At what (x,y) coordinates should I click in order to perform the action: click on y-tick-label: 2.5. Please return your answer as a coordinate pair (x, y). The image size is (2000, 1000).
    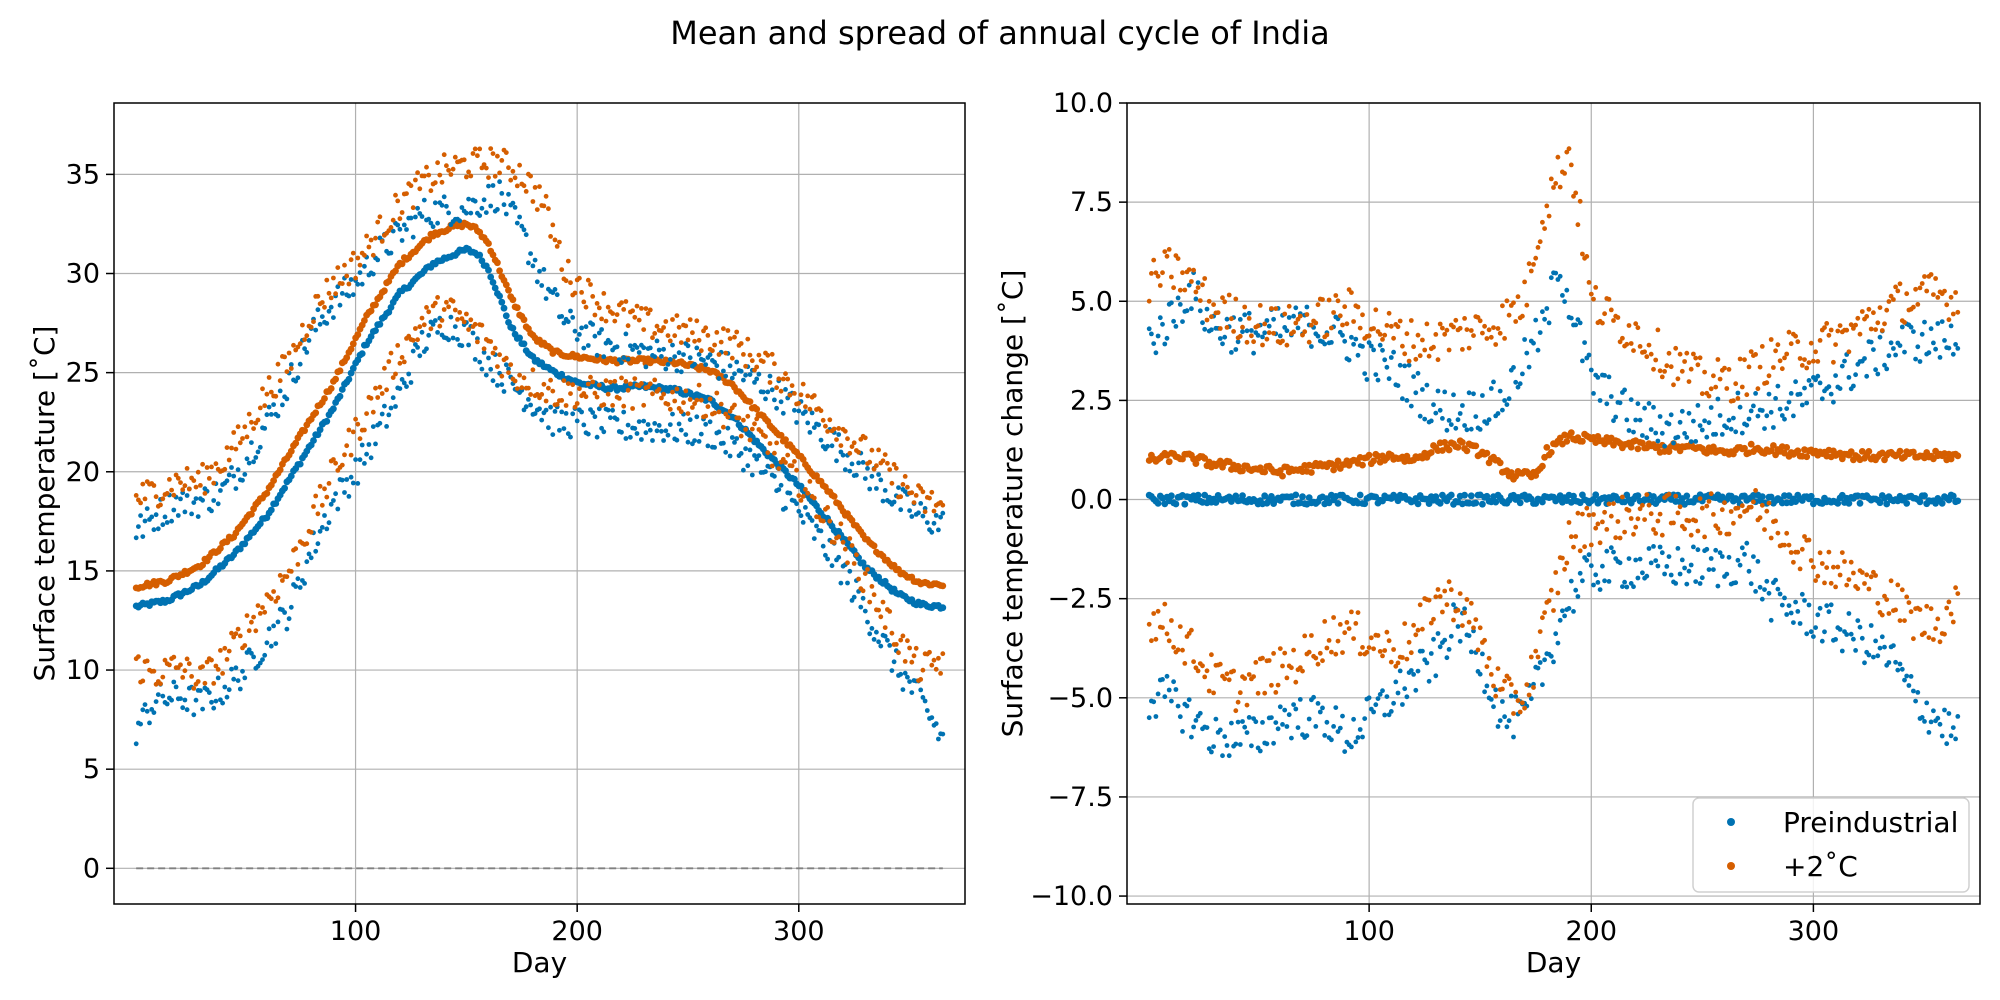
    Looking at the image, I should click on (1091, 400).